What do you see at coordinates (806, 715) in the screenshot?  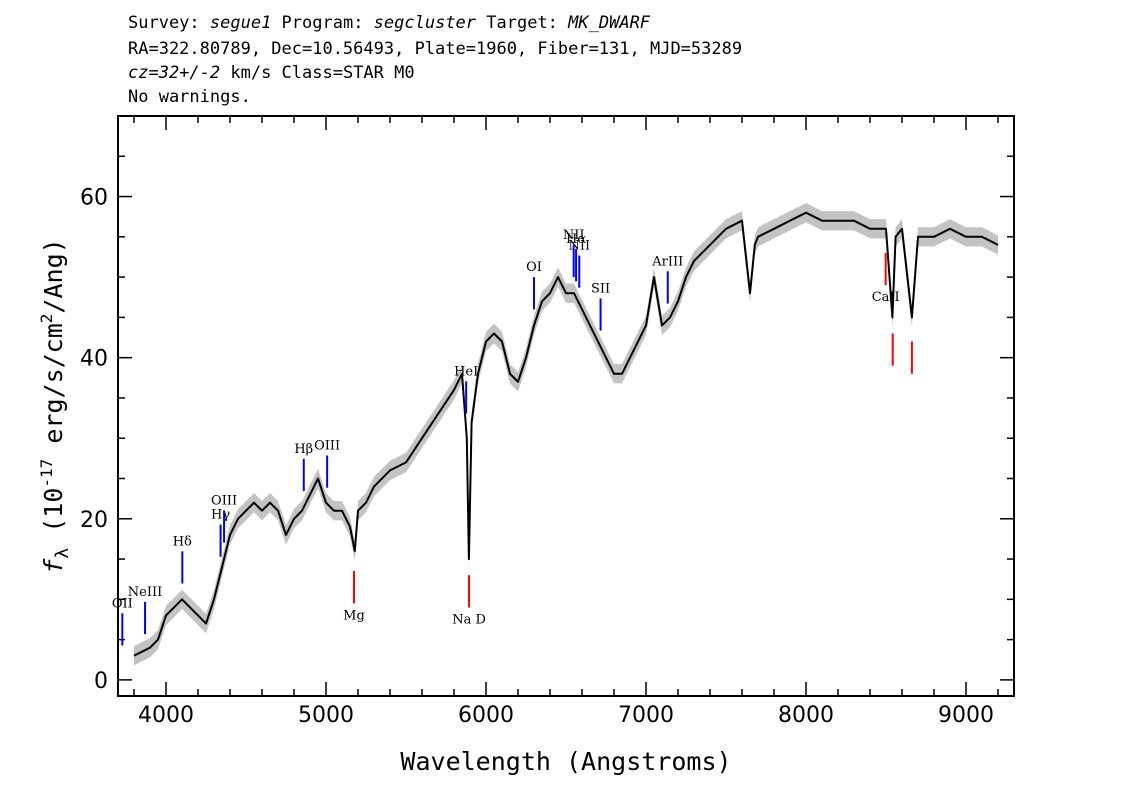 I see `x-tick-label: 8000` at bounding box center [806, 715].